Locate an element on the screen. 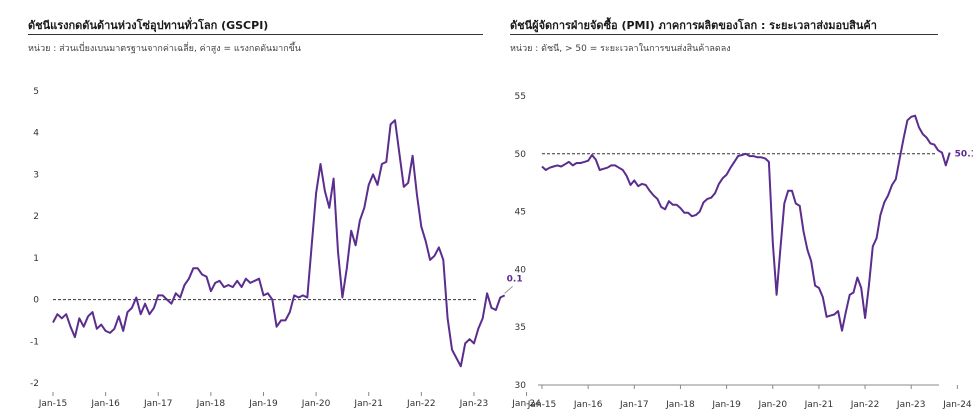  gscpi-x-tick-0: Jan-15 is located at coordinates (53, 404).